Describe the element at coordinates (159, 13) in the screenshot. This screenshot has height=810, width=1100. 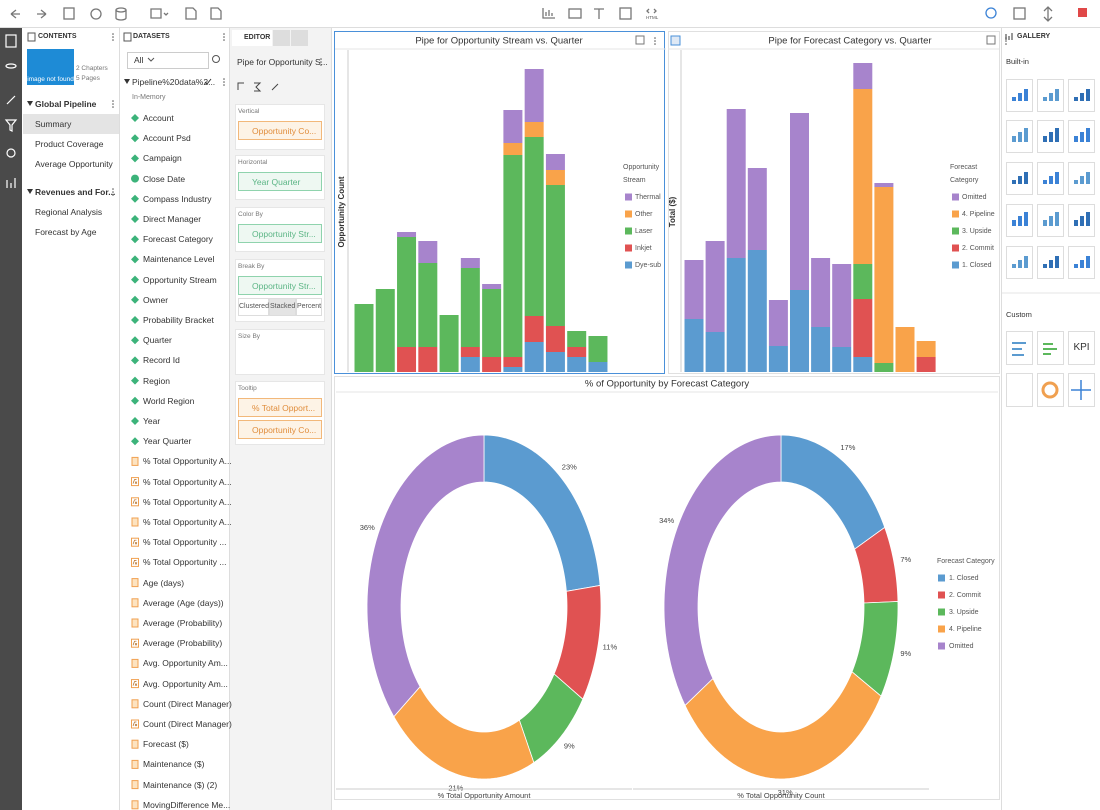
I see `add-data-icon` at that location.